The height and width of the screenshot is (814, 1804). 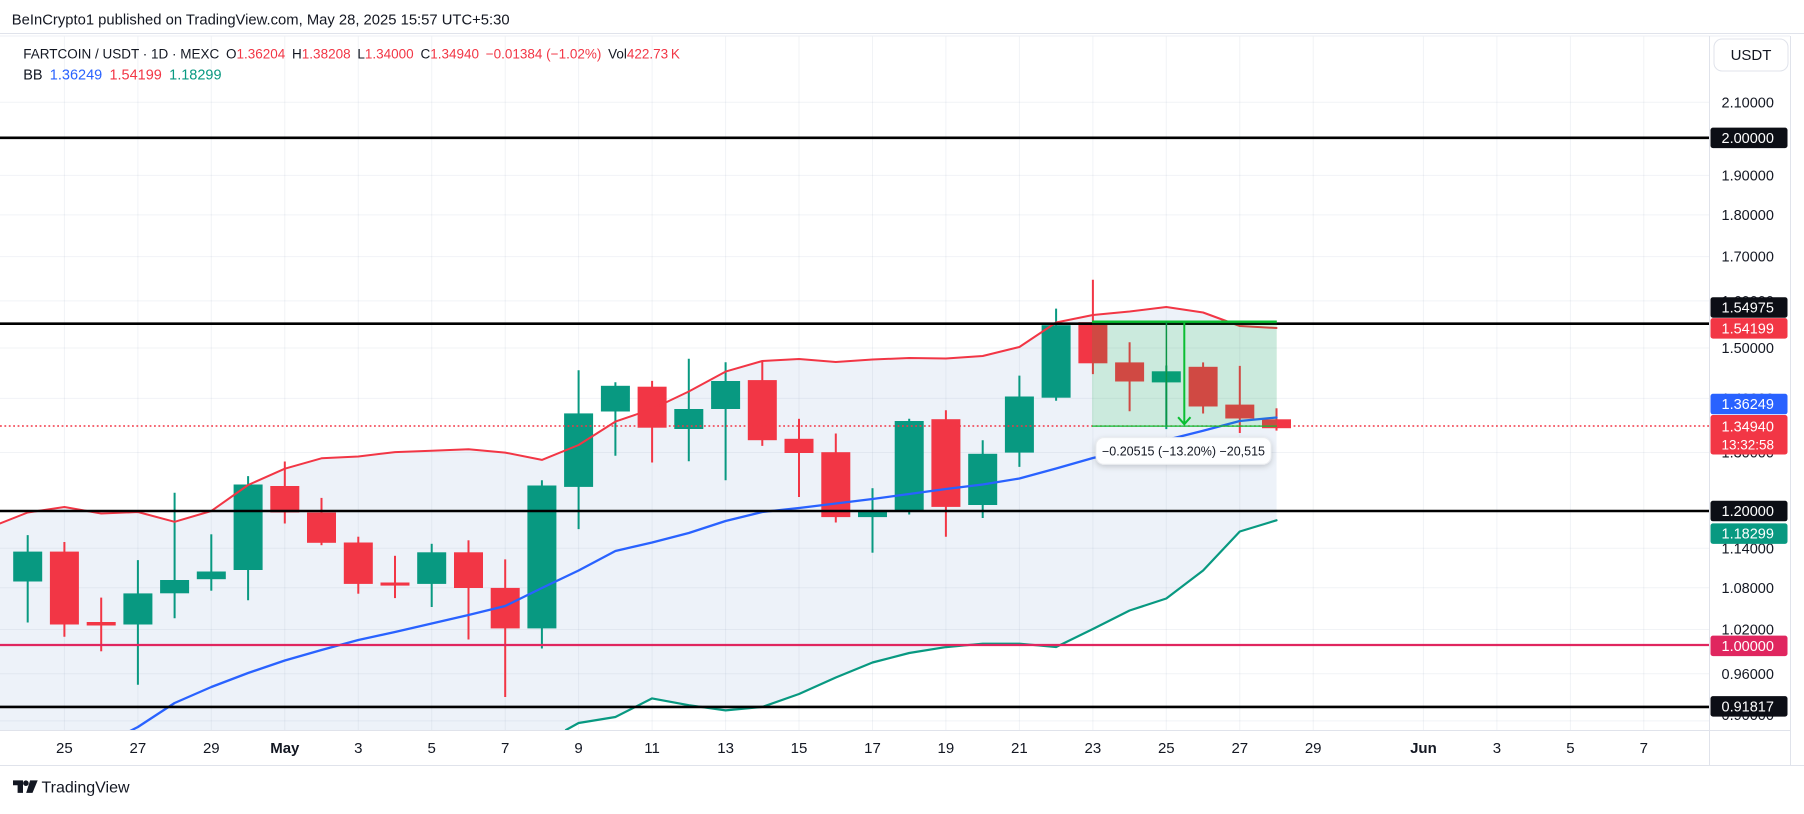 I want to click on svg-text: USDT, so click(x=1751, y=55).